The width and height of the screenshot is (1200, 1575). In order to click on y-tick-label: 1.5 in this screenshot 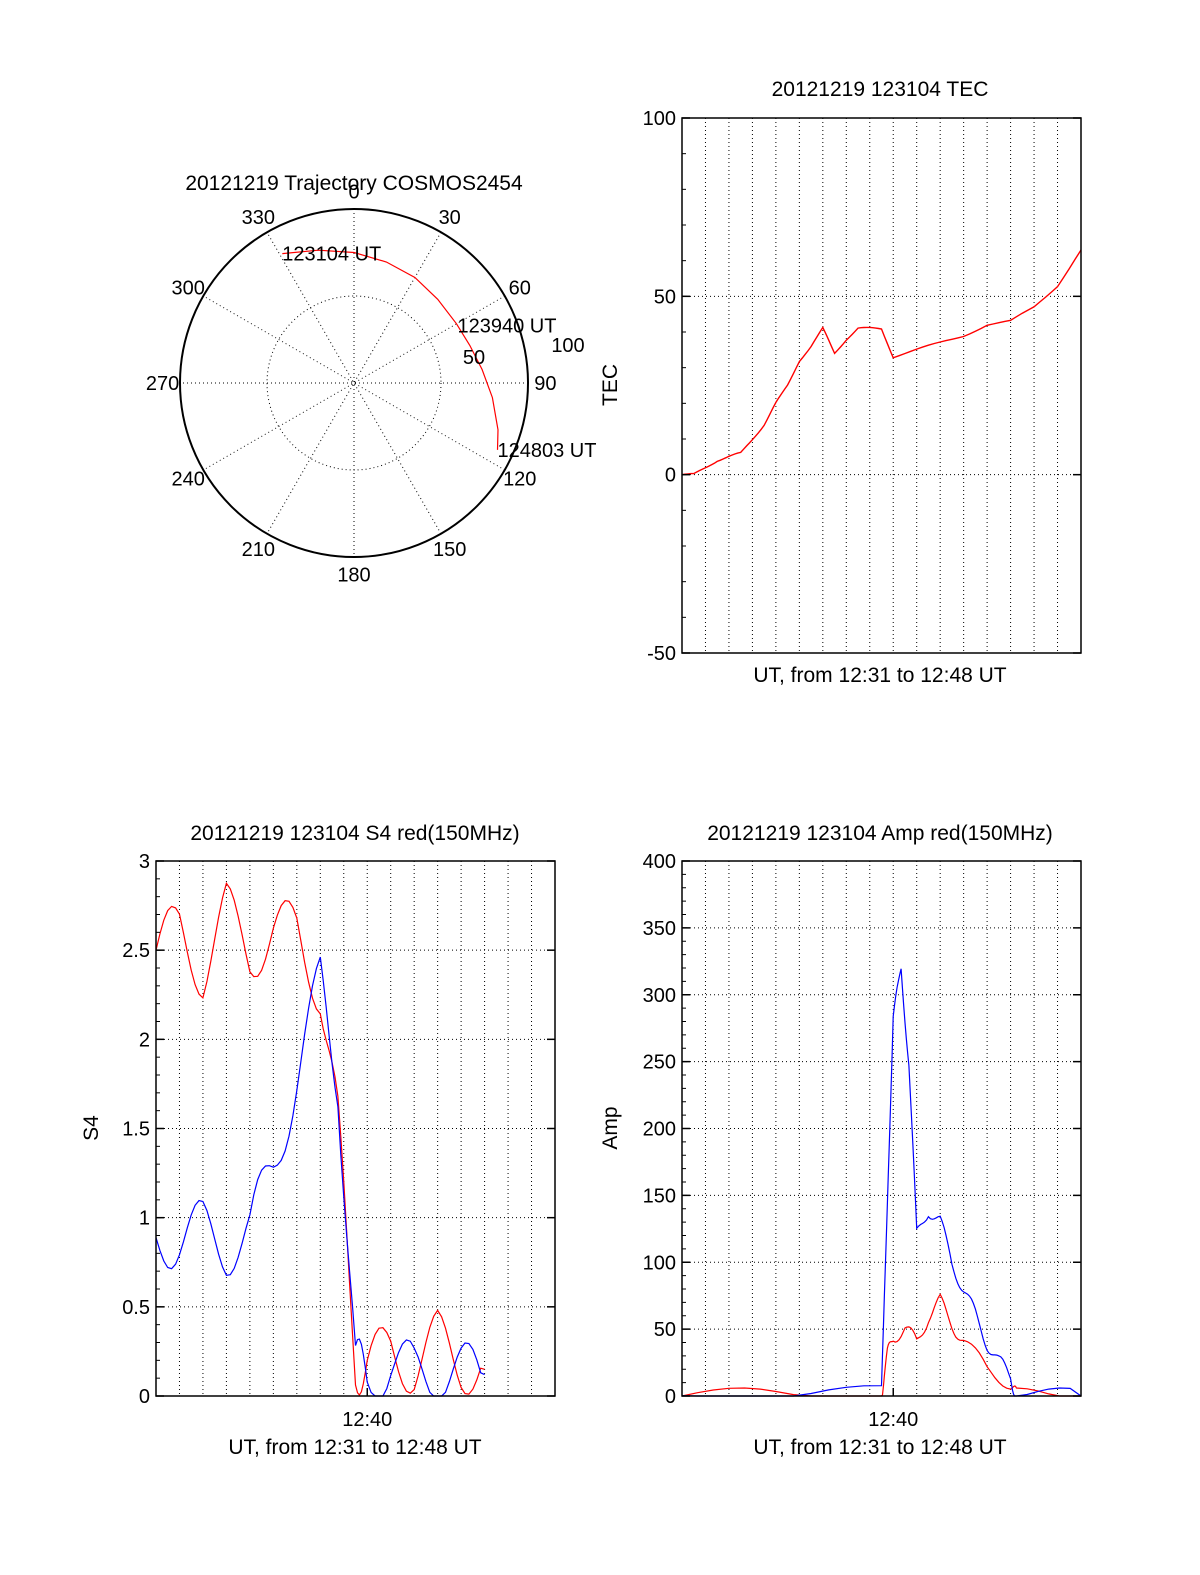, I will do `click(136, 1130)`.